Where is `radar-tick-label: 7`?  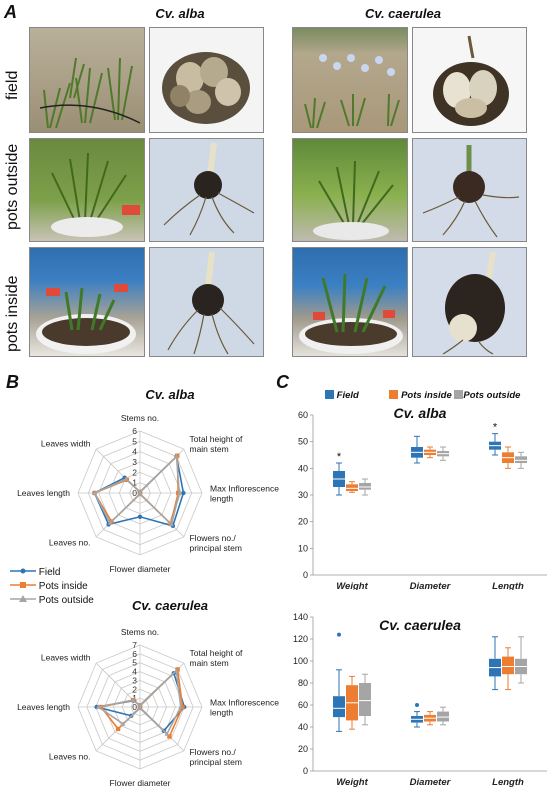
radar-tick-label: 7 is located at coordinates (134, 645).